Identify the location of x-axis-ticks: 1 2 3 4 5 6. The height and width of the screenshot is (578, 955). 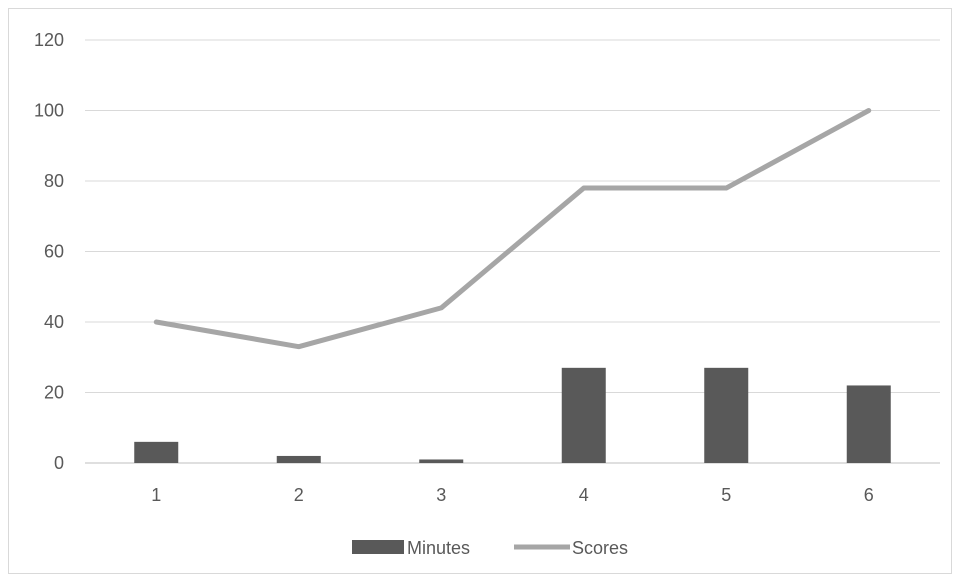
(512, 495).